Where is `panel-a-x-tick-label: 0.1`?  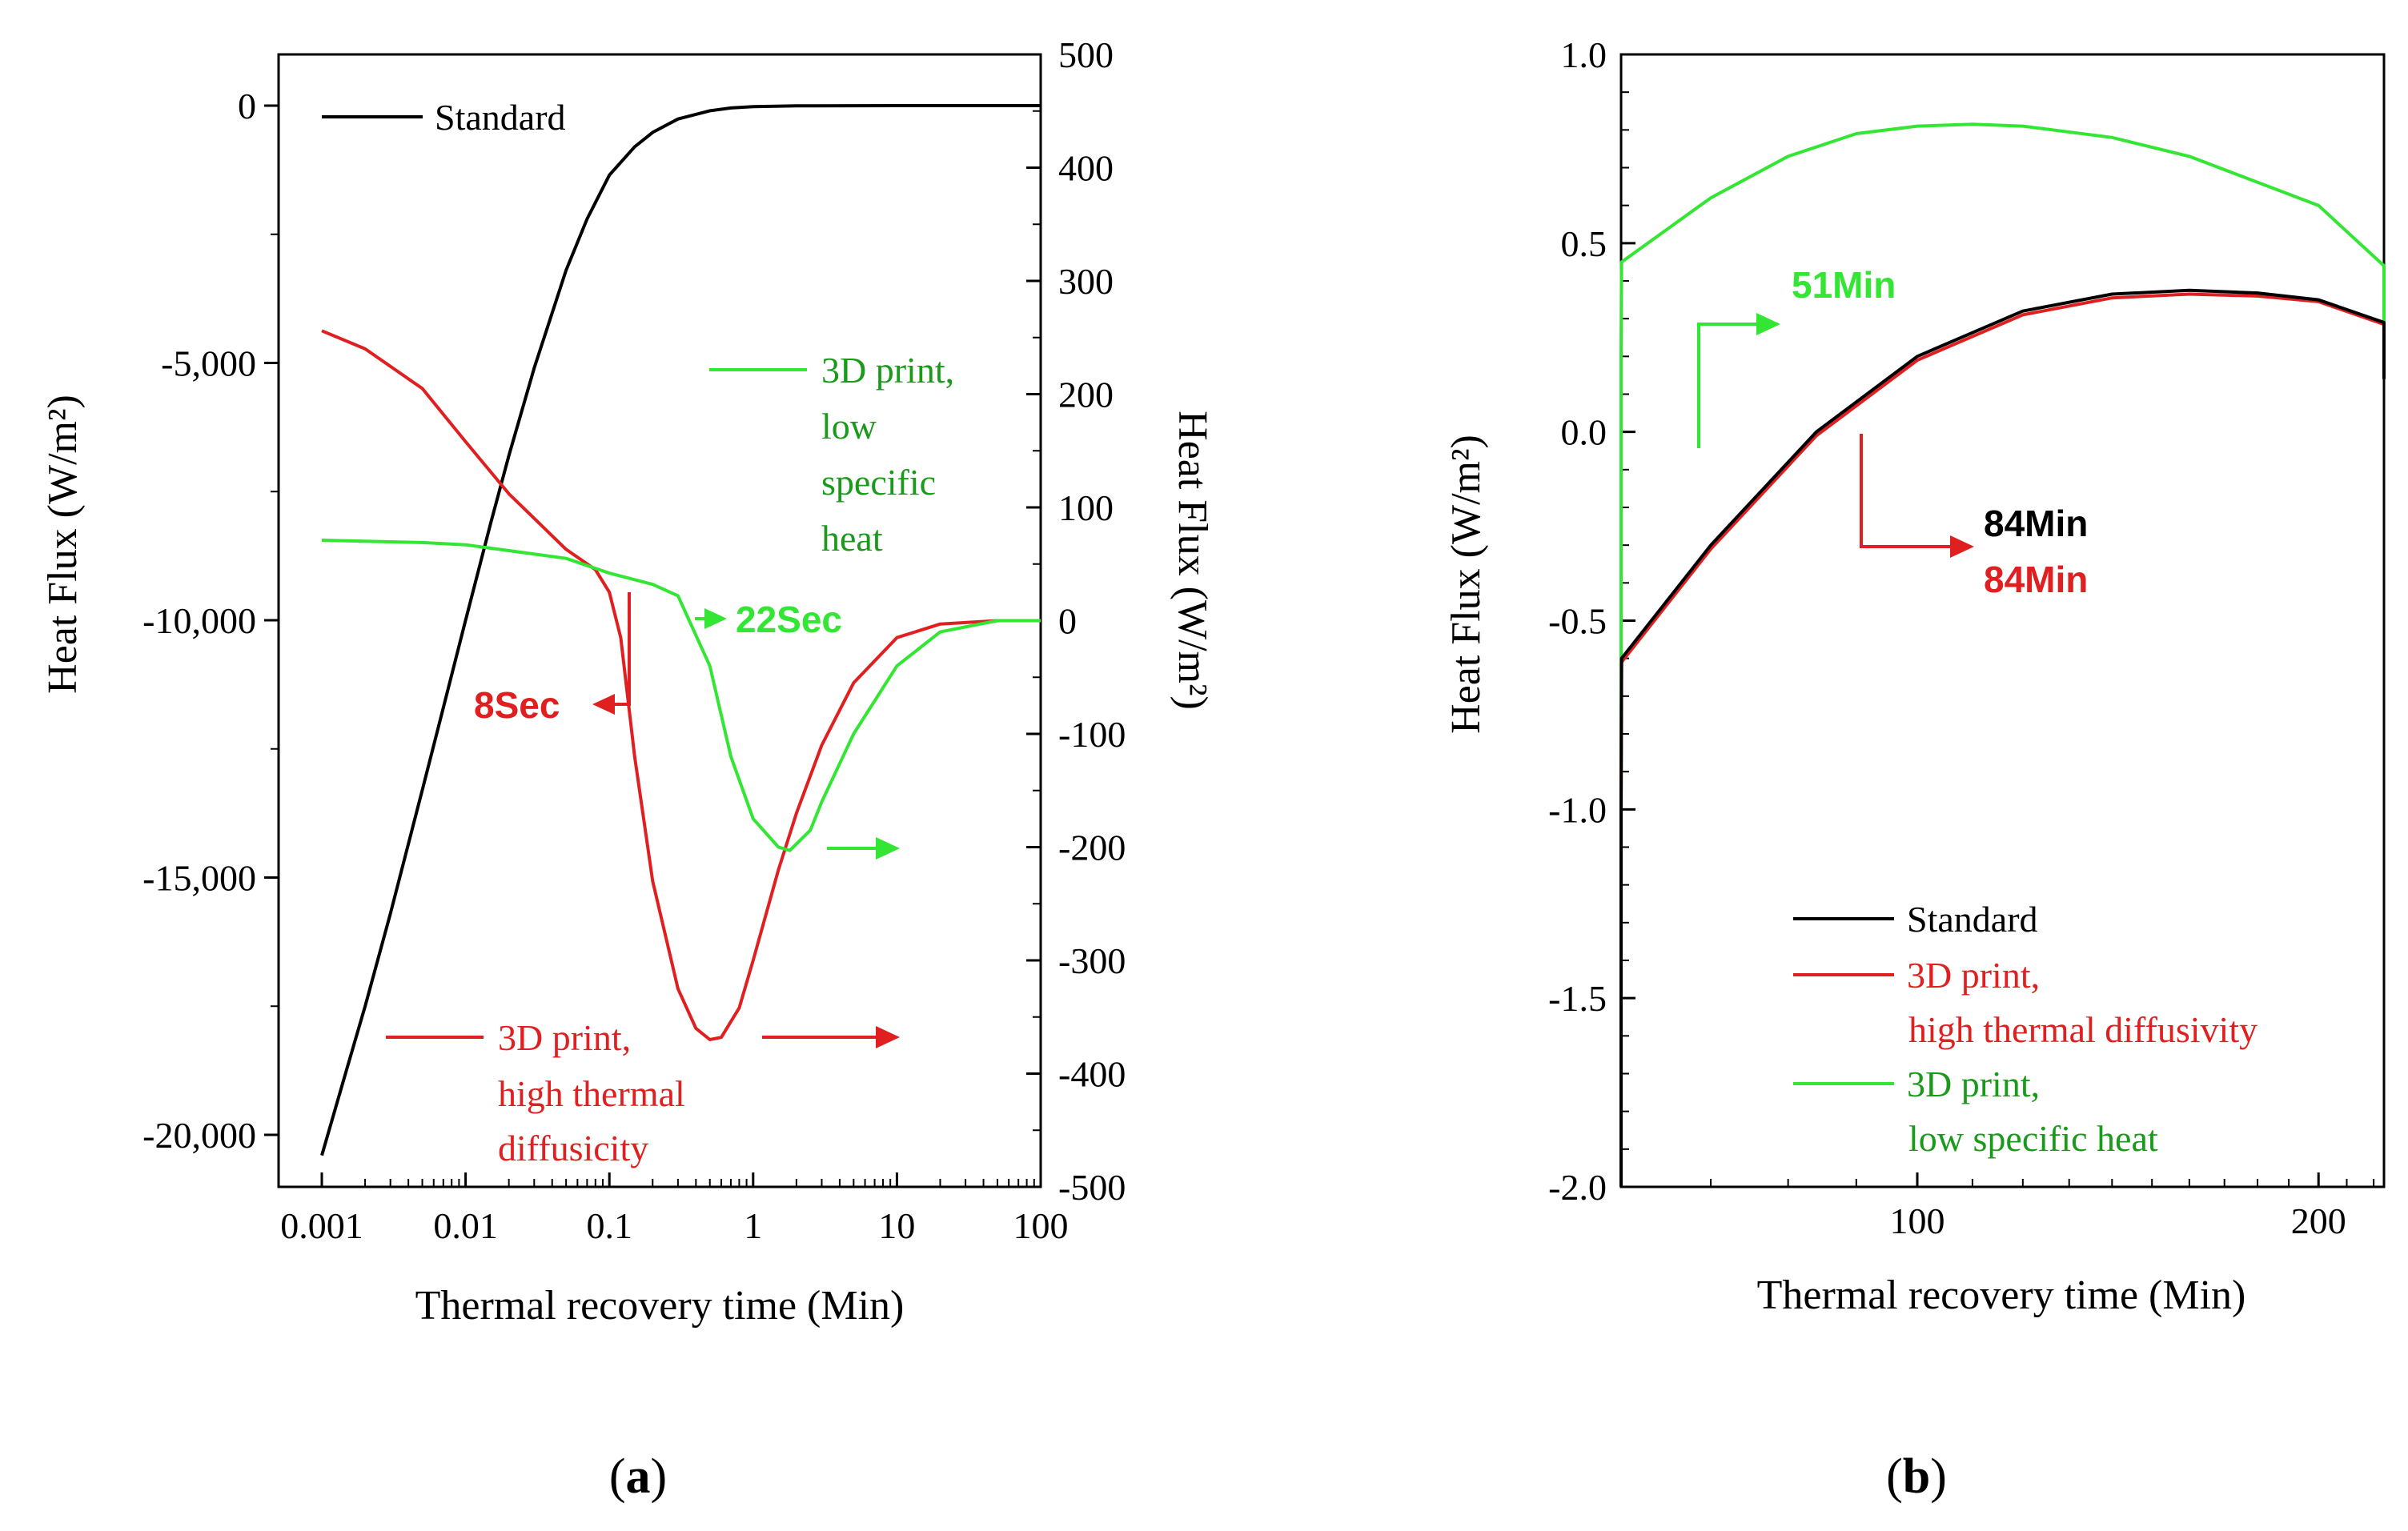 panel-a-x-tick-label: 0.1 is located at coordinates (609, 1226).